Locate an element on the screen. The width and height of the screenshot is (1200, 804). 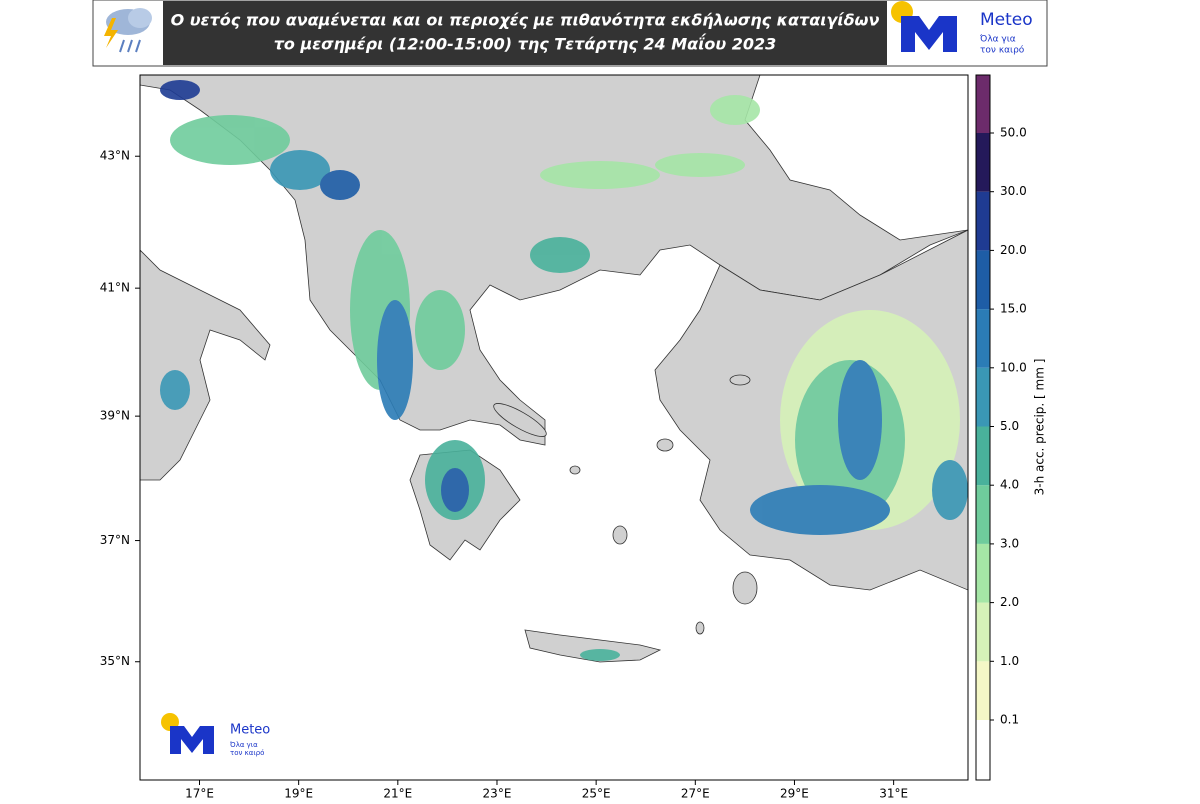
colorbar: 0.1 1.0 2.0 3.0 4.0 5.0 10.0 15.0 20.0 30.0 50.0 is located at coordinates (1001, 427).